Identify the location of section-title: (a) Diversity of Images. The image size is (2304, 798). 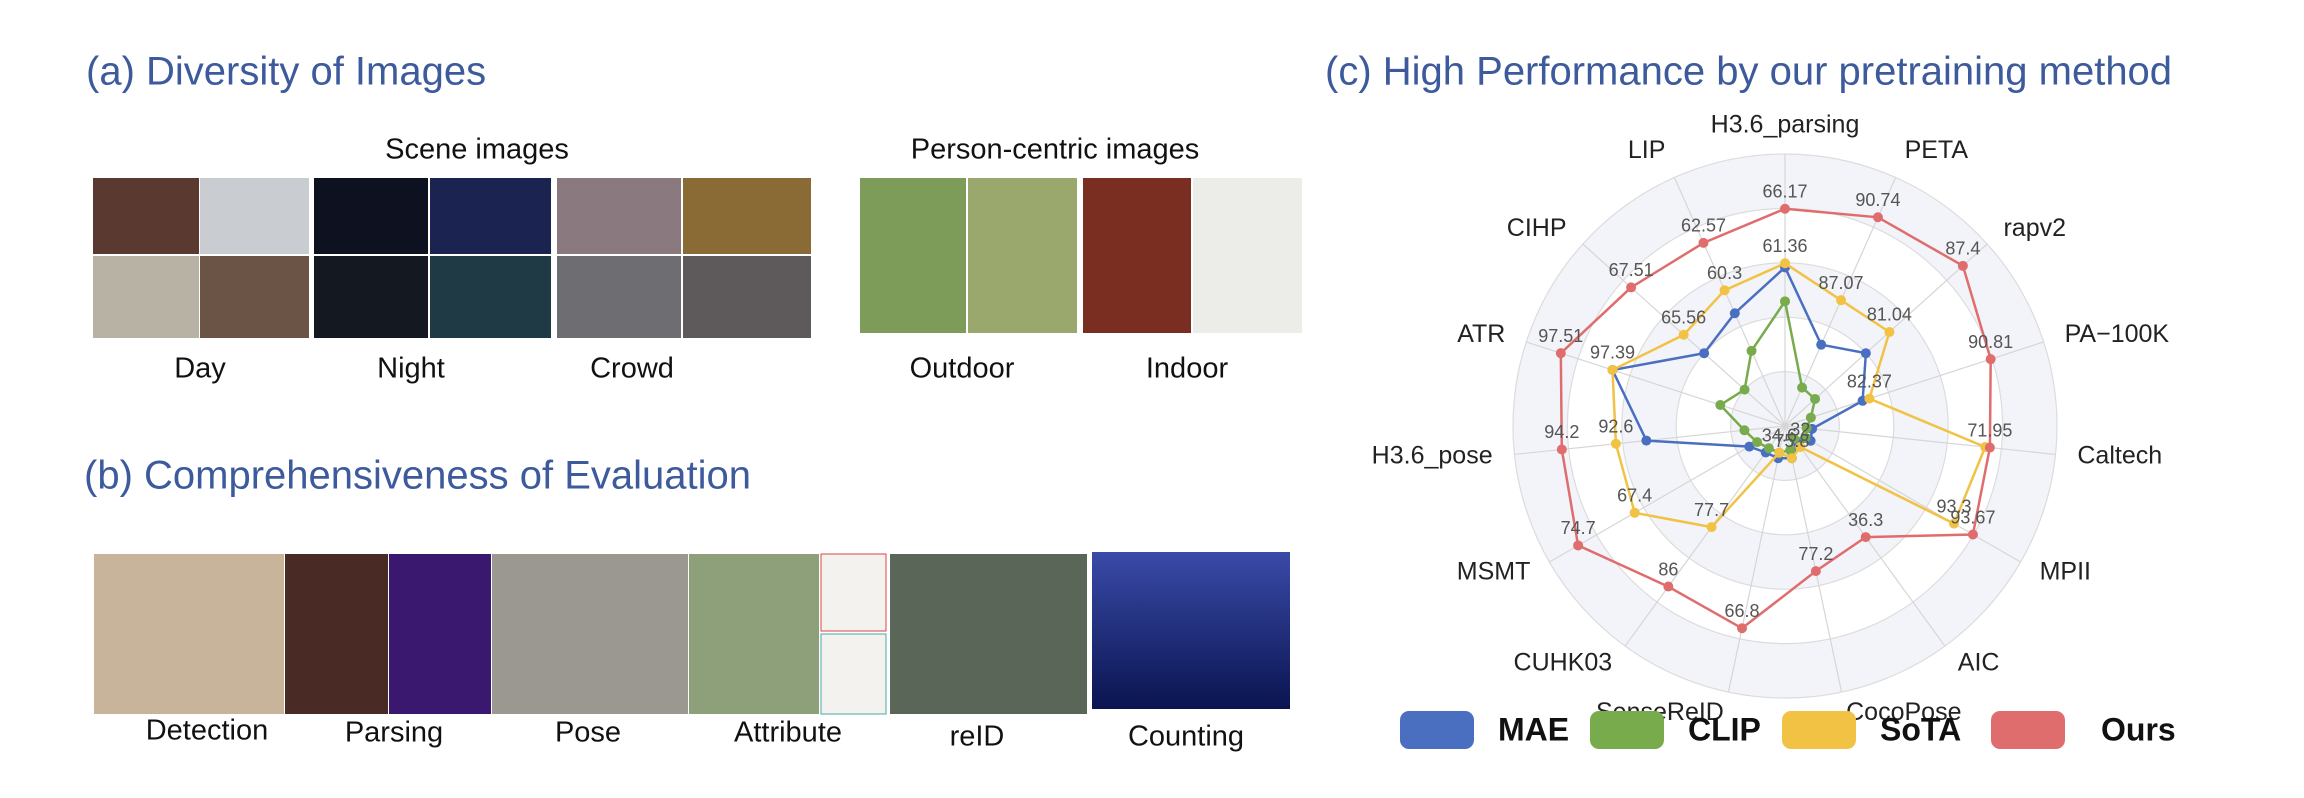
(286, 72).